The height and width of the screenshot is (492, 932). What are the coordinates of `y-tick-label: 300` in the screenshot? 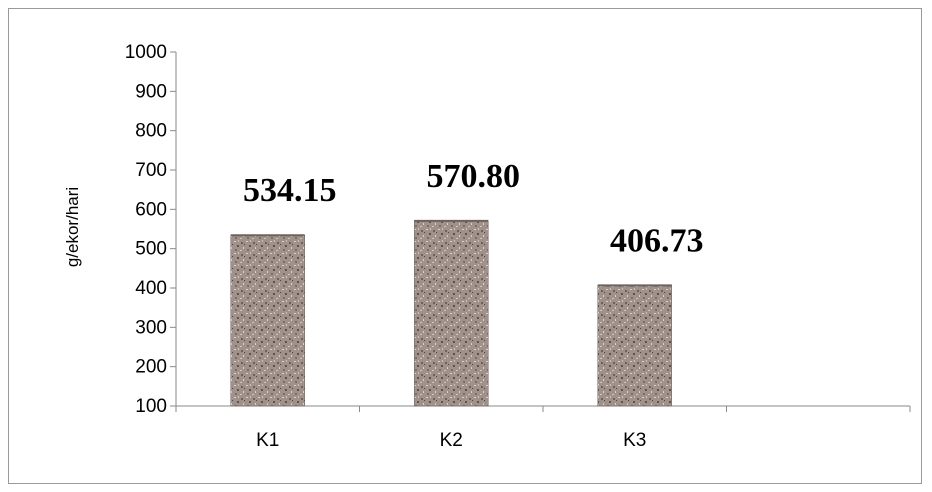 It's located at (151, 327).